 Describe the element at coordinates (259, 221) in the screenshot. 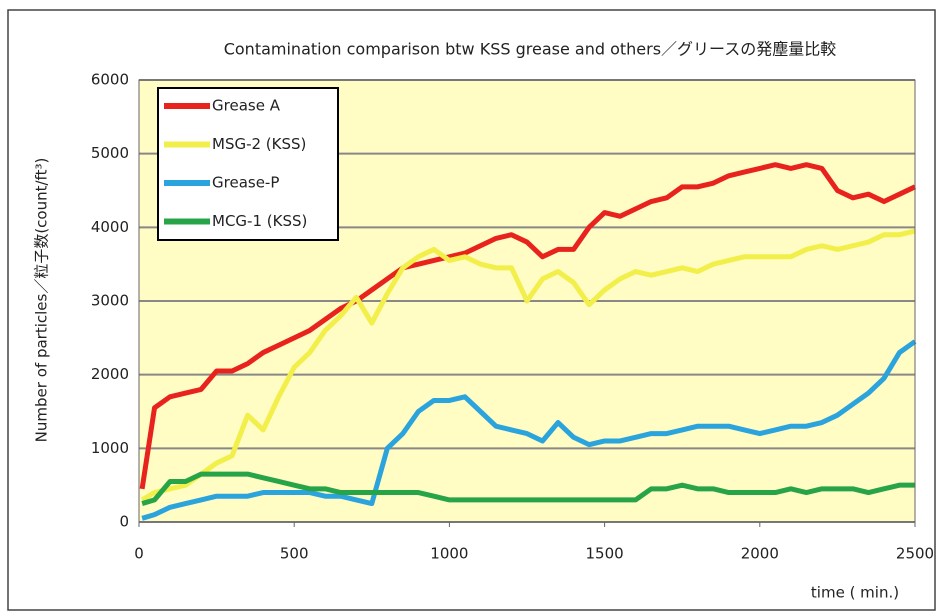

I see `legend-label: MCG-1 (KSS)` at that location.